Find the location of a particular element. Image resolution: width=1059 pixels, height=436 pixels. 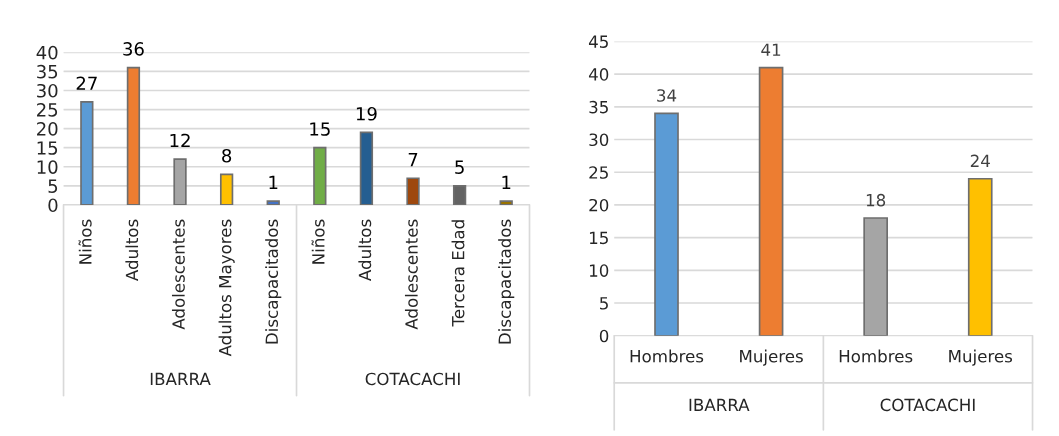

data-label: 15 is located at coordinates (320, 129).